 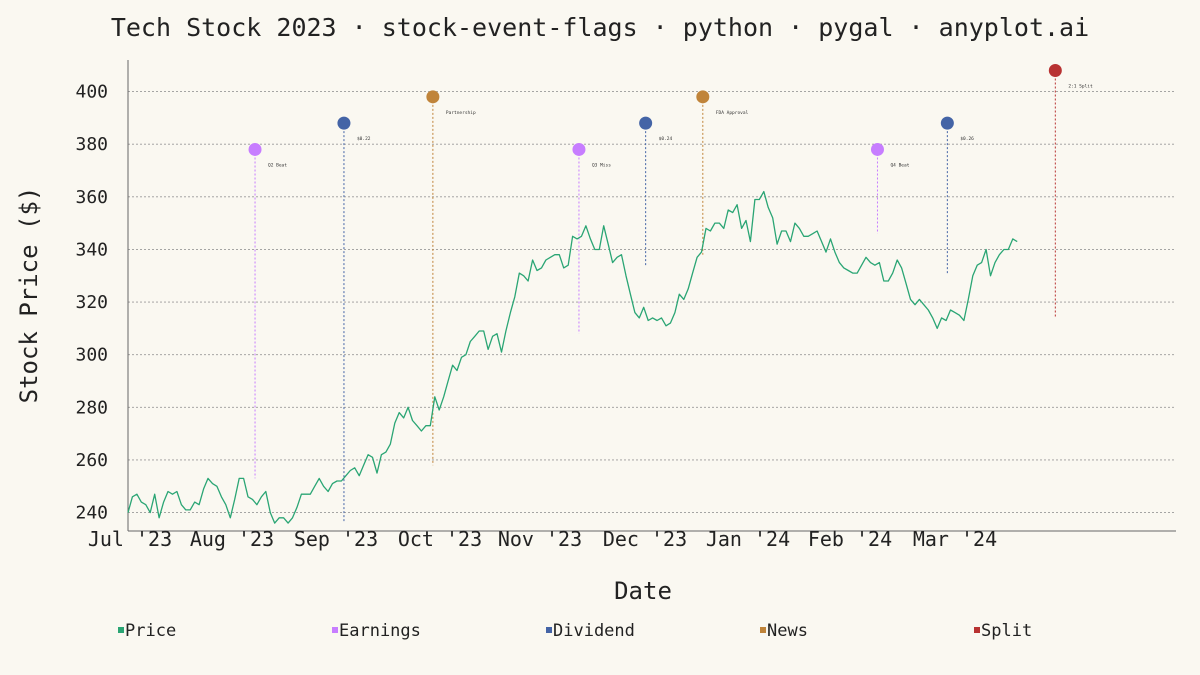 I want to click on legend-label: Dividend, so click(x=594, y=631).